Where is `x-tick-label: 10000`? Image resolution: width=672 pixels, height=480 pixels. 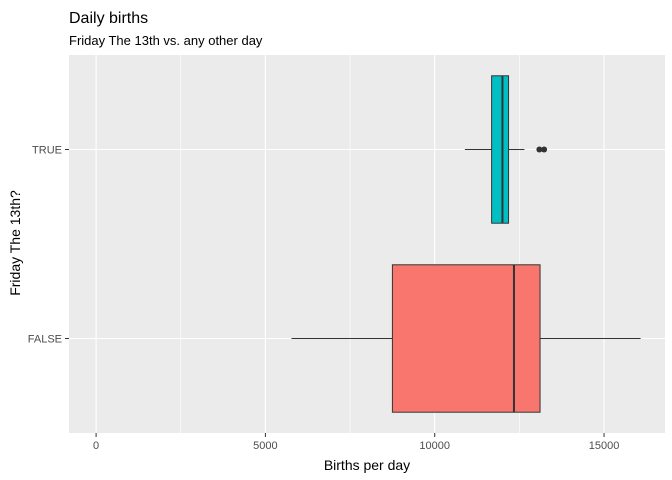 x-tick-label: 10000 is located at coordinates (434, 446).